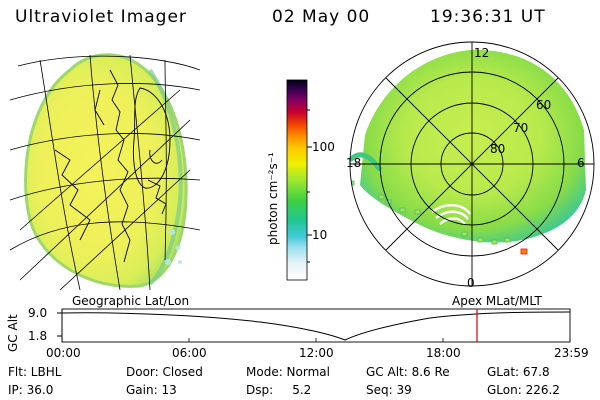  What do you see at coordinates (488, 17) in the screenshot?
I see `time-label: 19:36:31 UT` at bounding box center [488, 17].